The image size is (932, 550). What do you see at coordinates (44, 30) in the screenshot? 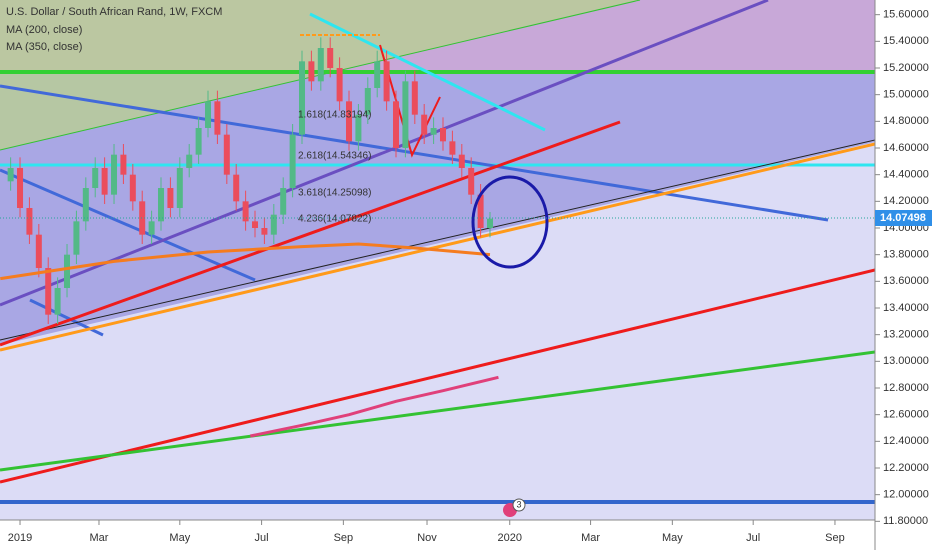
I see `legend-entry: MA (200, close)` at bounding box center [44, 30].